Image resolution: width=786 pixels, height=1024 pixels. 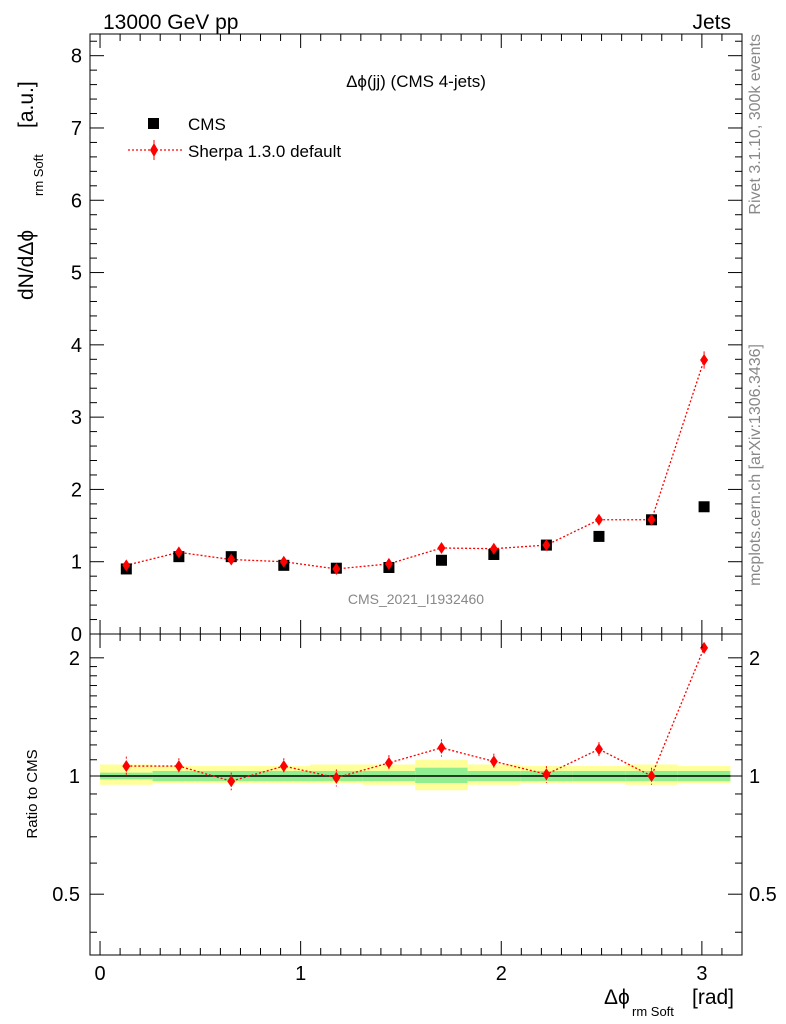 What do you see at coordinates (416, 81) in the screenshot?
I see `main-plot-title: Δϕ(jj) (CMS 4-jets)` at bounding box center [416, 81].